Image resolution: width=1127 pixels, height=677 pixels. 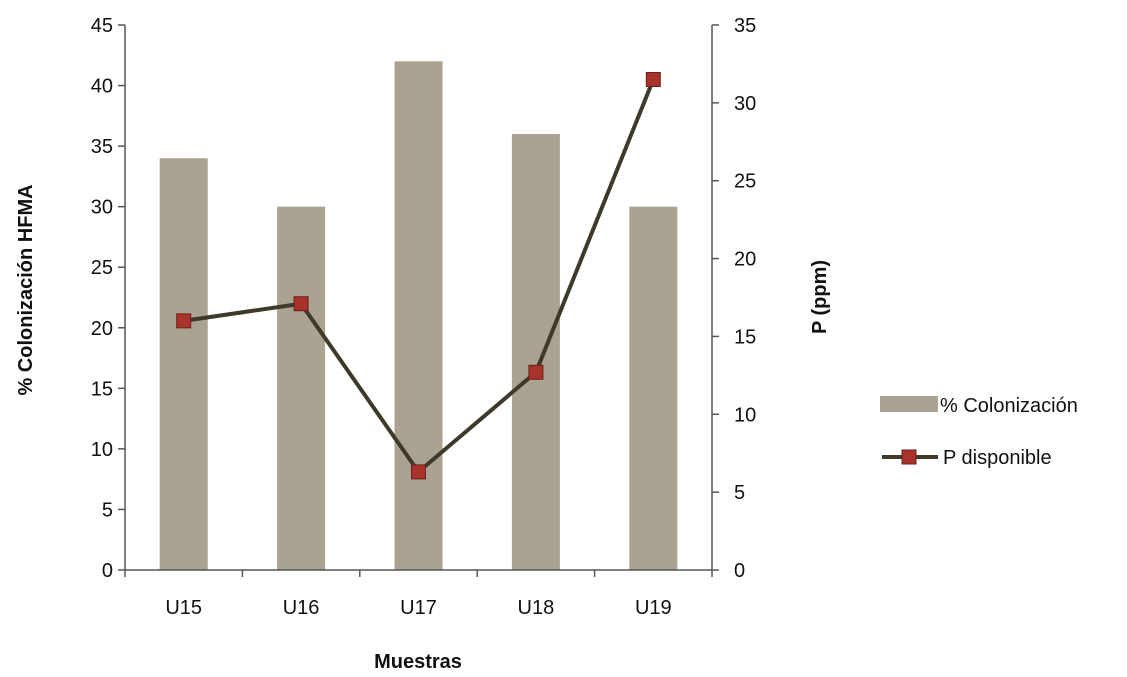 I want to click on bar-u19, so click(x=653, y=388).